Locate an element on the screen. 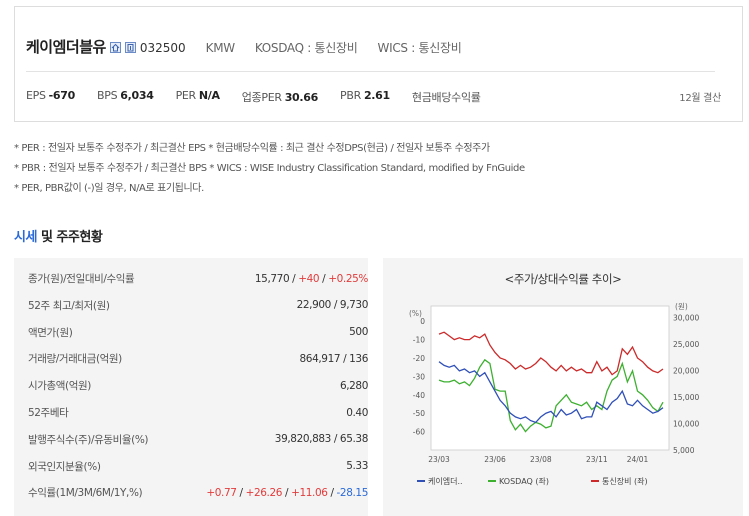 Image resolution: width=749 pixels, height=516 pixels. table-row: 발행주식수(주)/유동비율(%) 39,820,883 / 65.38 is located at coordinates (198, 439).